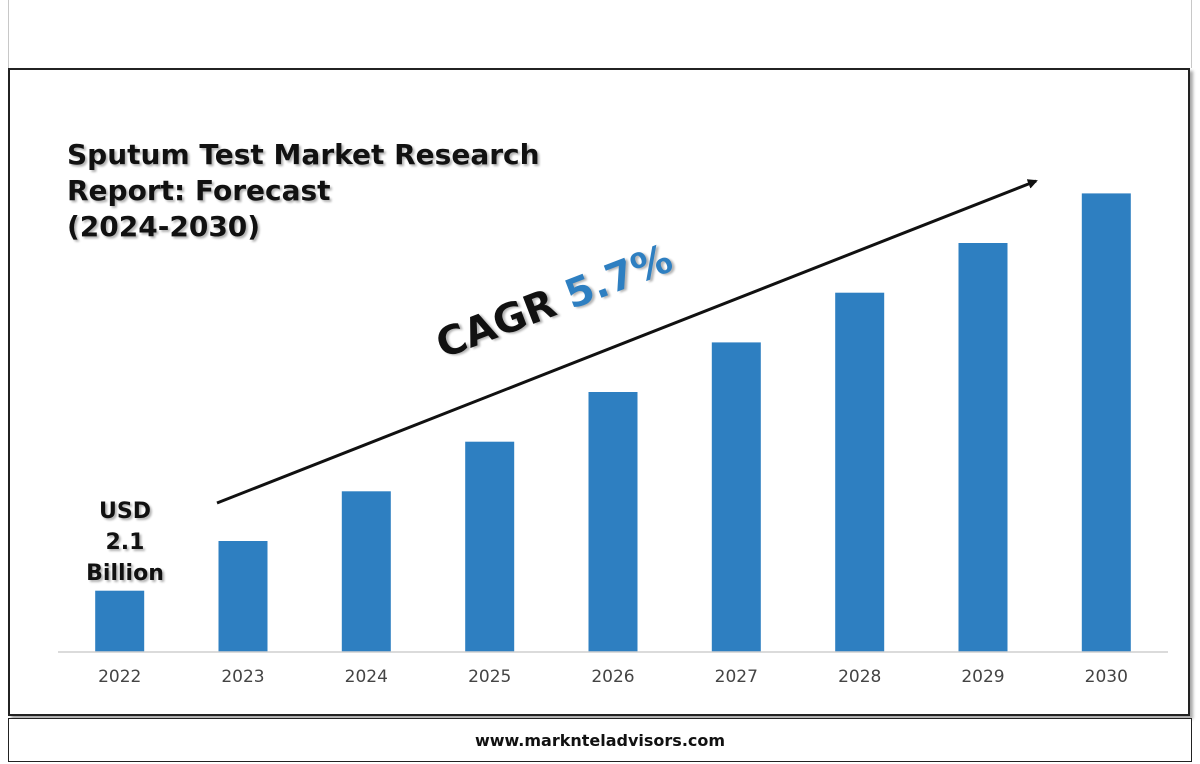  What do you see at coordinates (860, 472) in the screenshot?
I see `bar-2028` at bounding box center [860, 472].